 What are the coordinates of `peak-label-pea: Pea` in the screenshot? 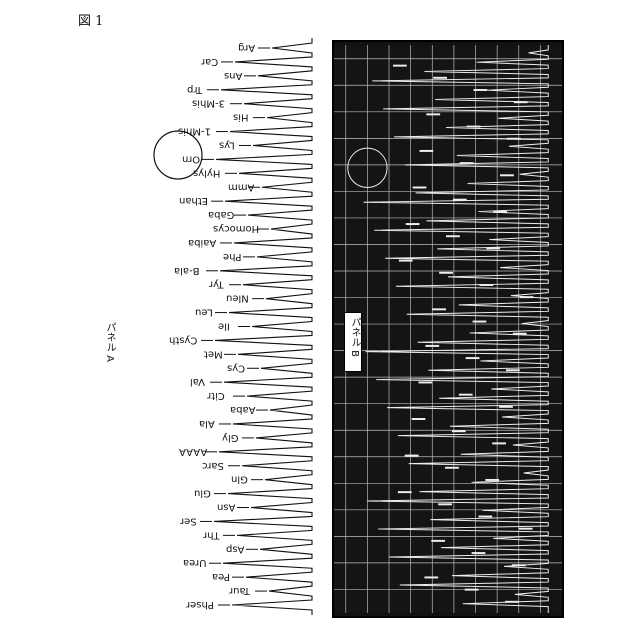 It's located at (221, 576).